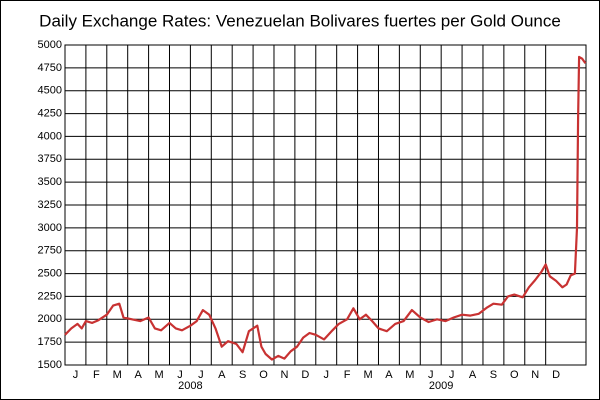  What do you see at coordinates (50, 68) in the screenshot?
I see `y-tick-label: 4750` at bounding box center [50, 68].